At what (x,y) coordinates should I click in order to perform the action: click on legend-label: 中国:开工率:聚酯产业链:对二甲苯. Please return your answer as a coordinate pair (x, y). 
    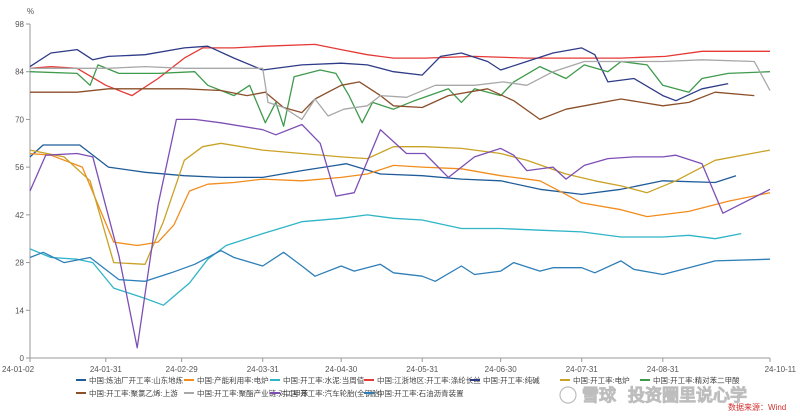
    Looking at the image, I should click on (253, 393).